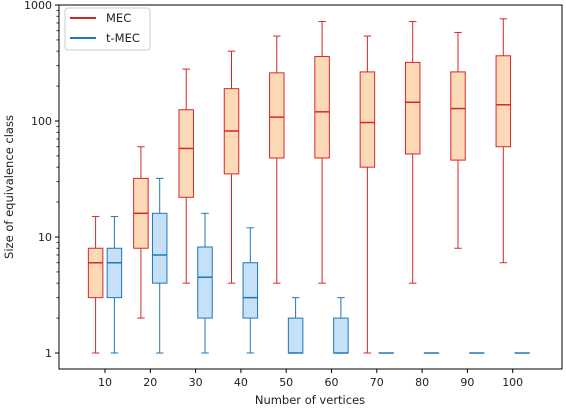 The width and height of the screenshot is (566, 408). Describe the element at coordinates (38, 6) in the screenshot. I see `y-tick-label-1000: 1000` at that location.